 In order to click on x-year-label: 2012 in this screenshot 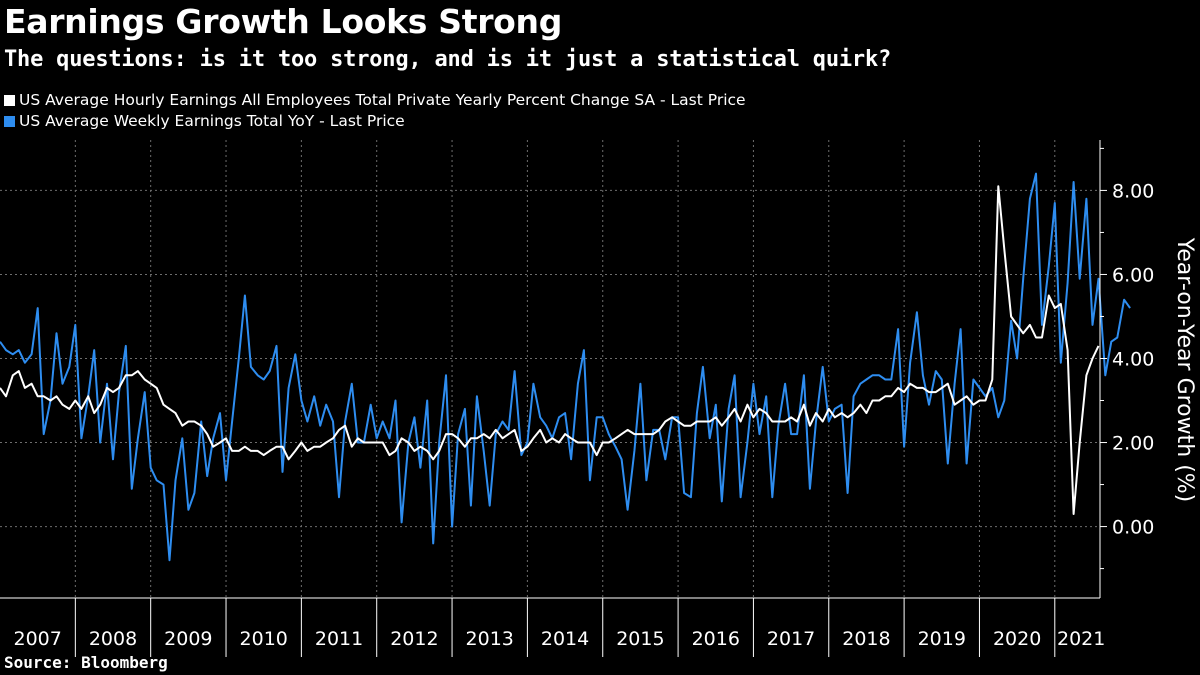, I will do `click(414, 639)`.